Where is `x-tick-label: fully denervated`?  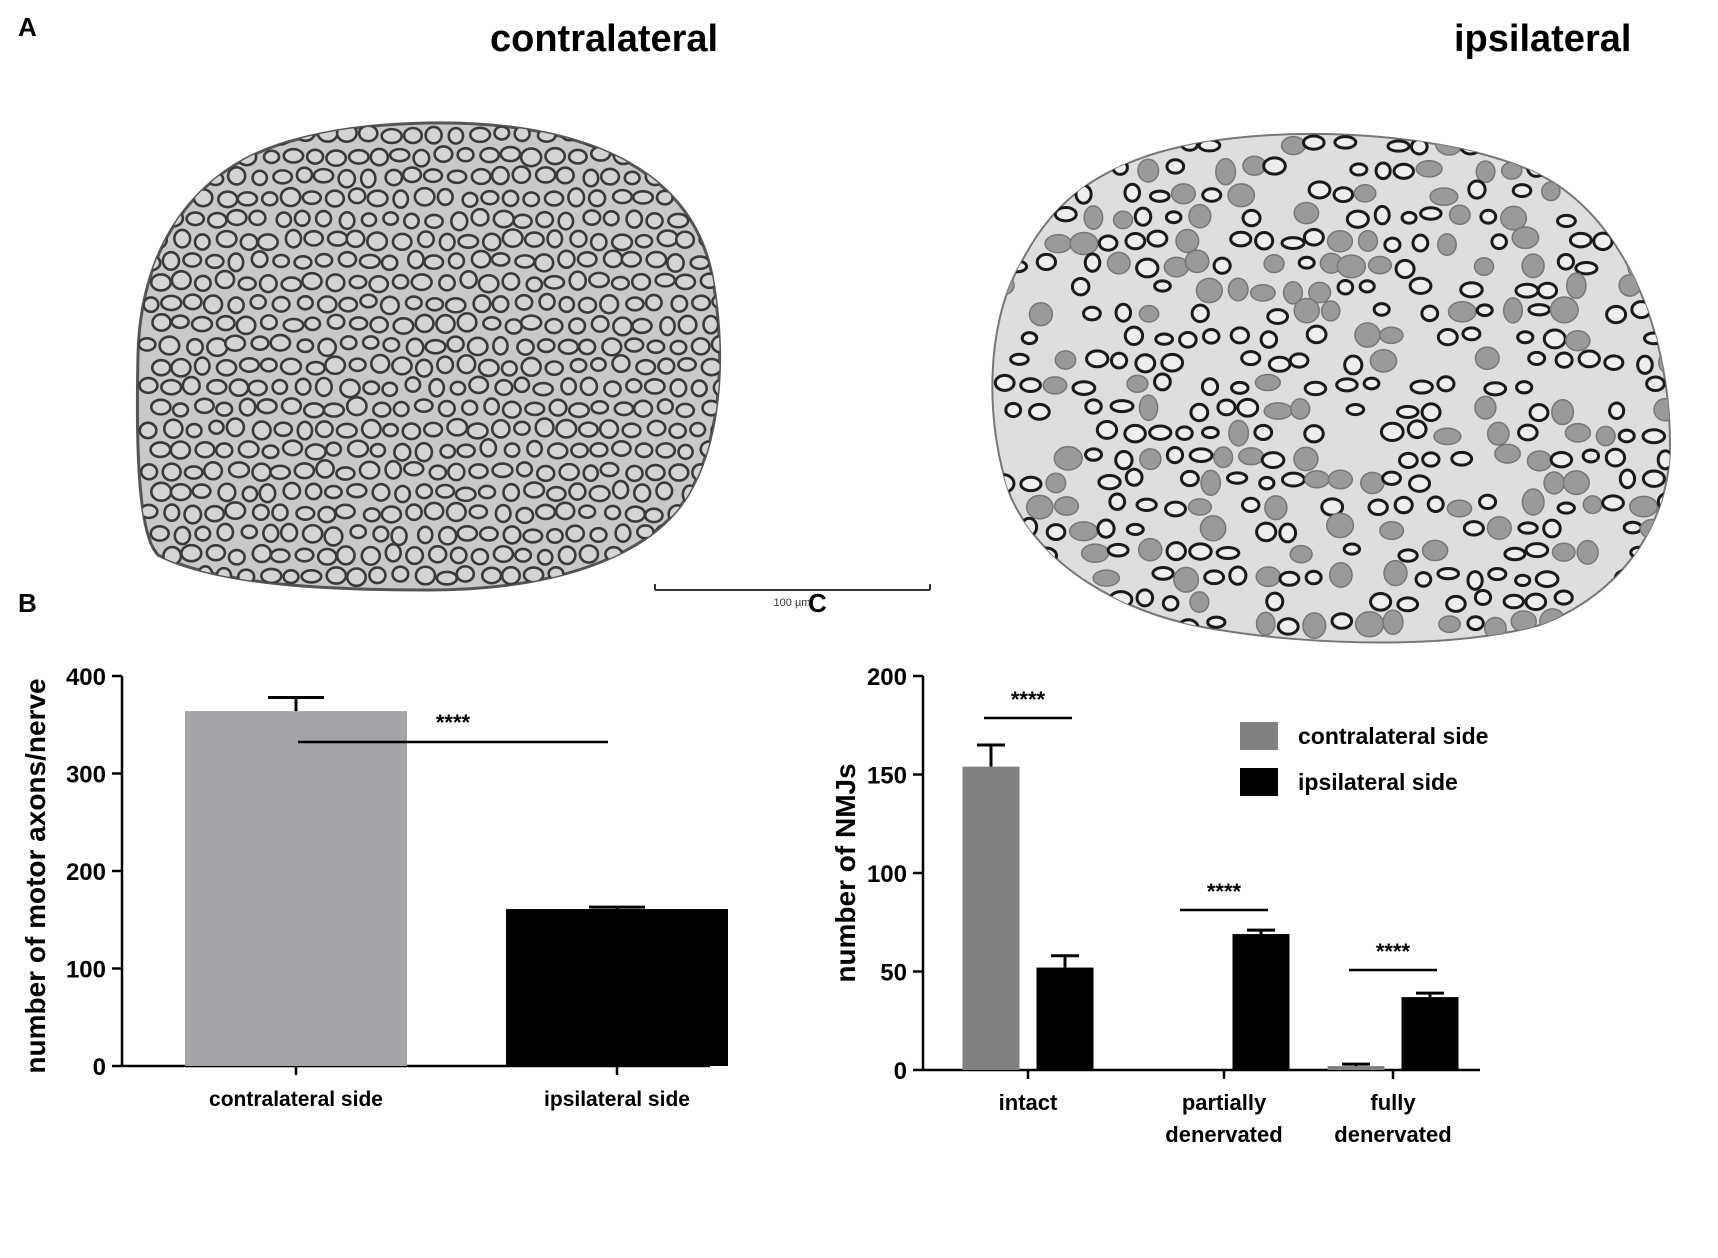 x-tick-label: fully denervated is located at coordinates (1392, 1118).